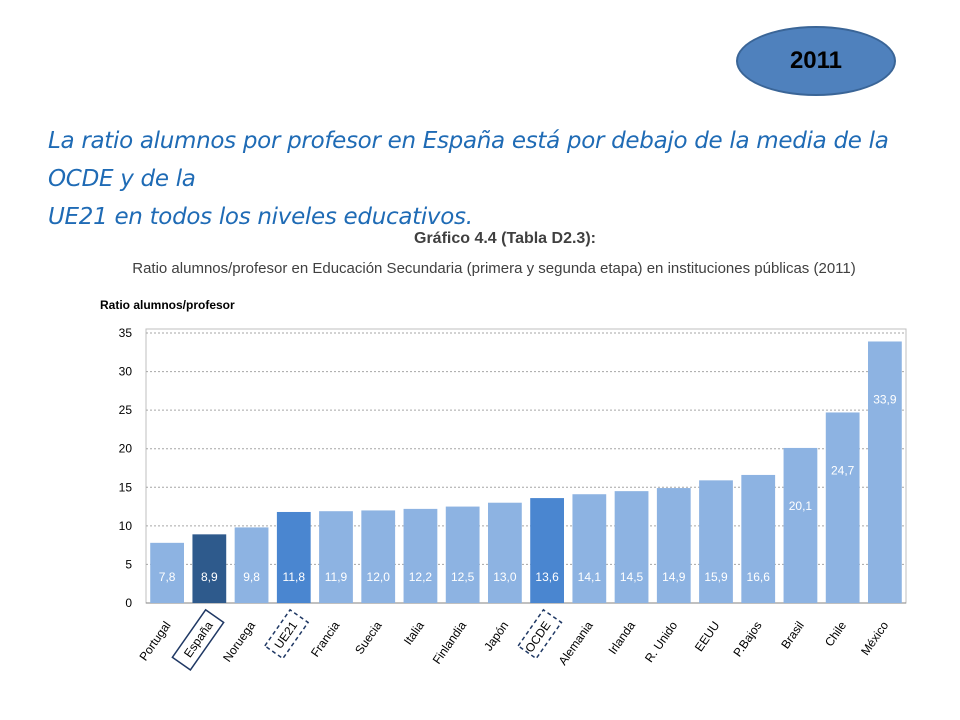 The image size is (960, 720). I want to click on x-tick-label: Finlandia, so click(450, 642).